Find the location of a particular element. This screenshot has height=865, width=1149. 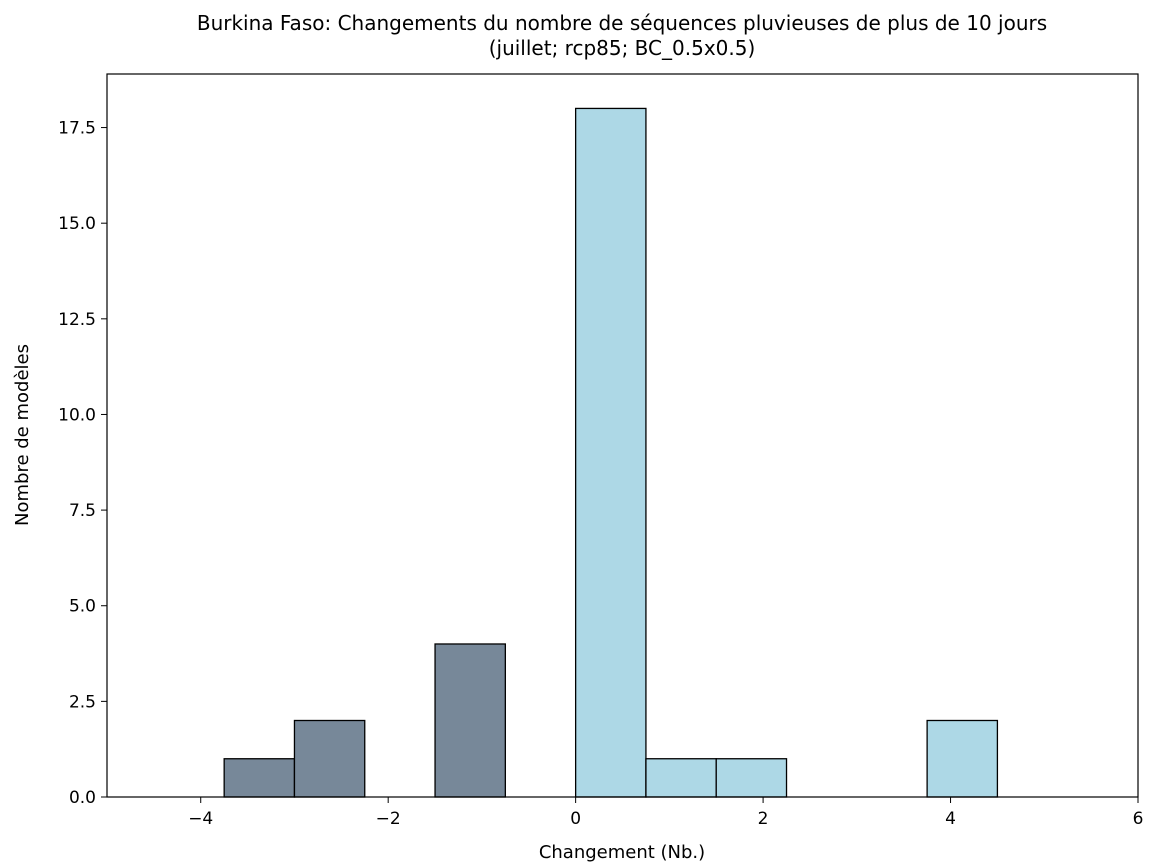

y-tick-label: 10.0 is located at coordinates (77, 415).